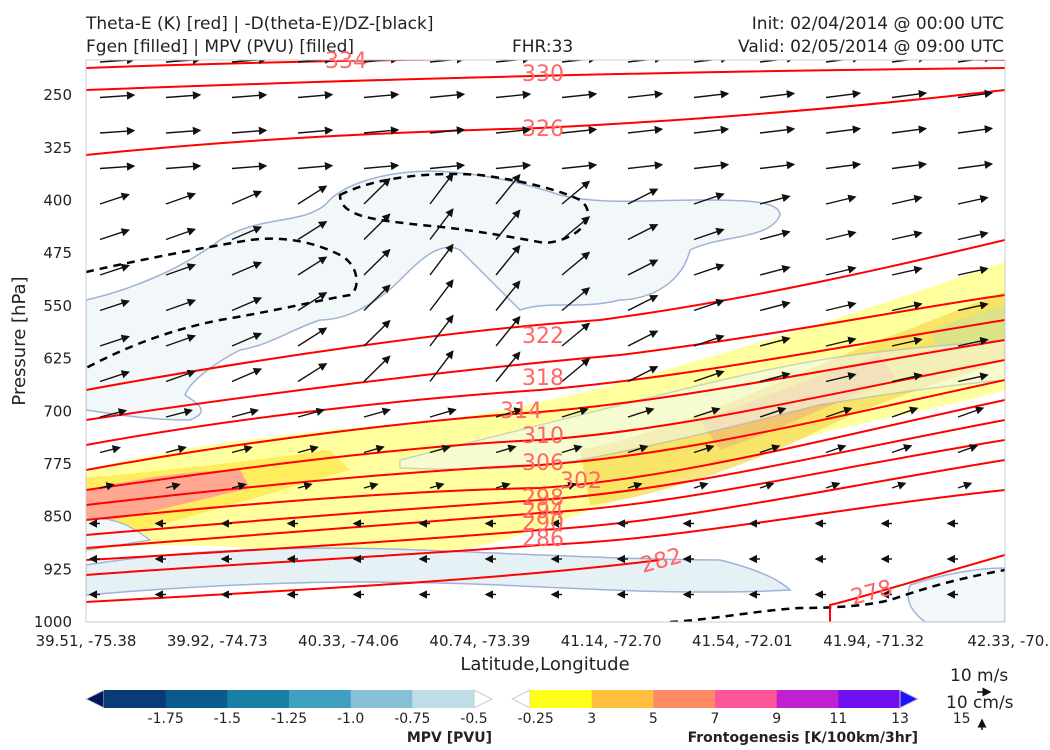 The width and height of the screenshot is (1050, 750). I want to click on colorbar-tick-label: 3, so click(591, 719).